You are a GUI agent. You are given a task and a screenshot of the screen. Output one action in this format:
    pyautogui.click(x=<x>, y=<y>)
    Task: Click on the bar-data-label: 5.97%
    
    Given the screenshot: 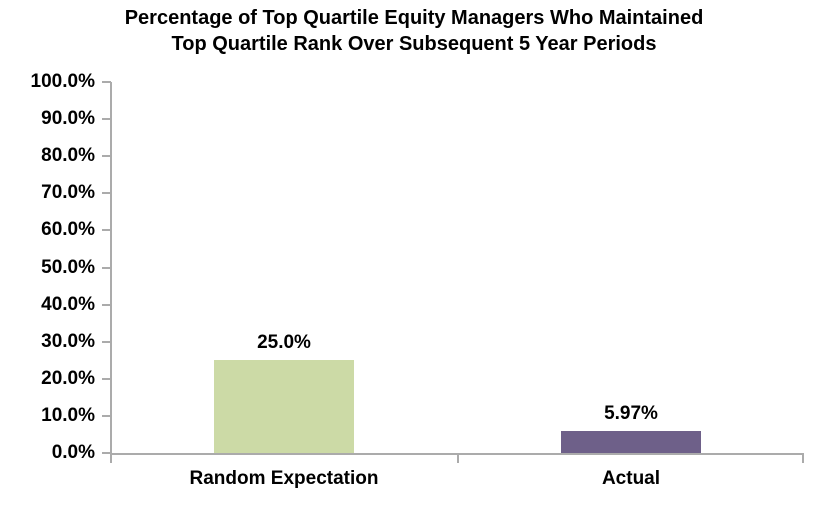 What is the action you would take?
    pyautogui.click(x=631, y=413)
    